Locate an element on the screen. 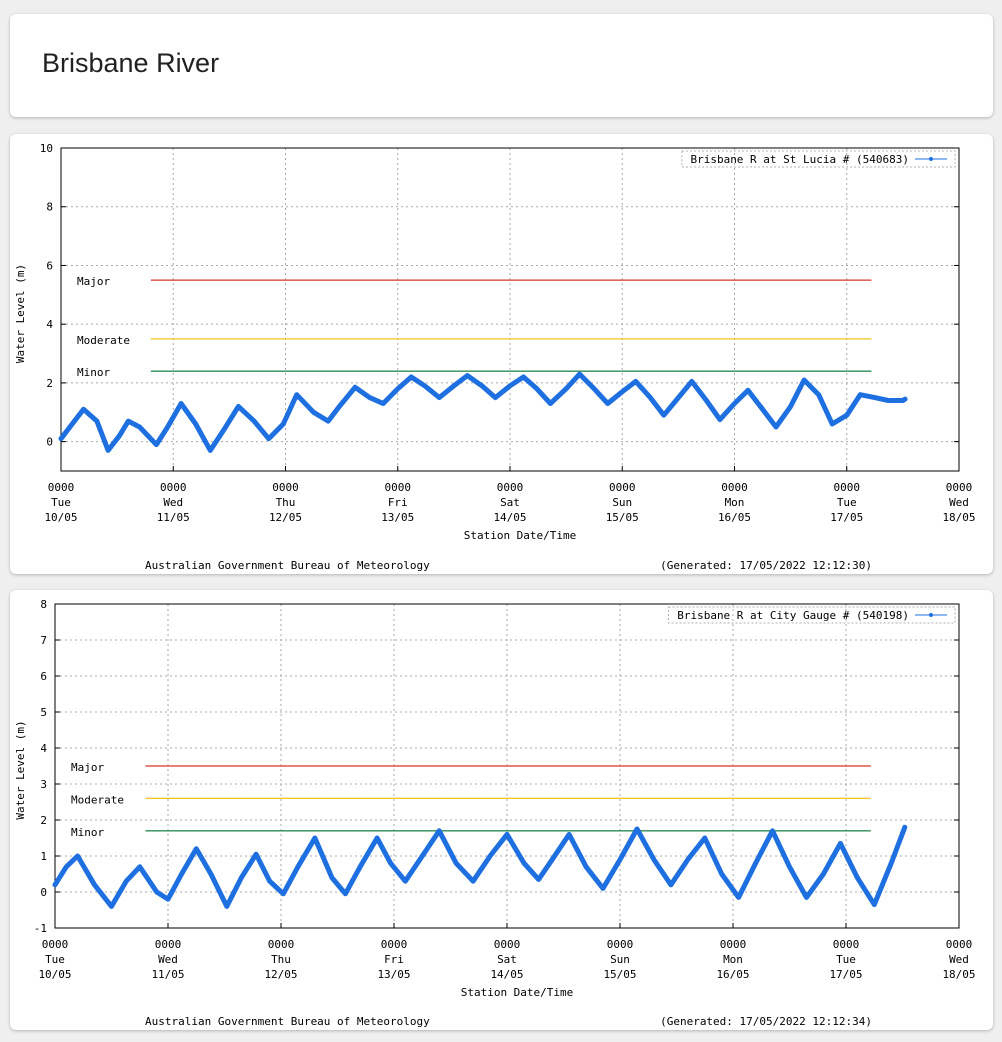 The image size is (1002, 1042). threshold-label-moderate: Moderate is located at coordinates (97, 799).